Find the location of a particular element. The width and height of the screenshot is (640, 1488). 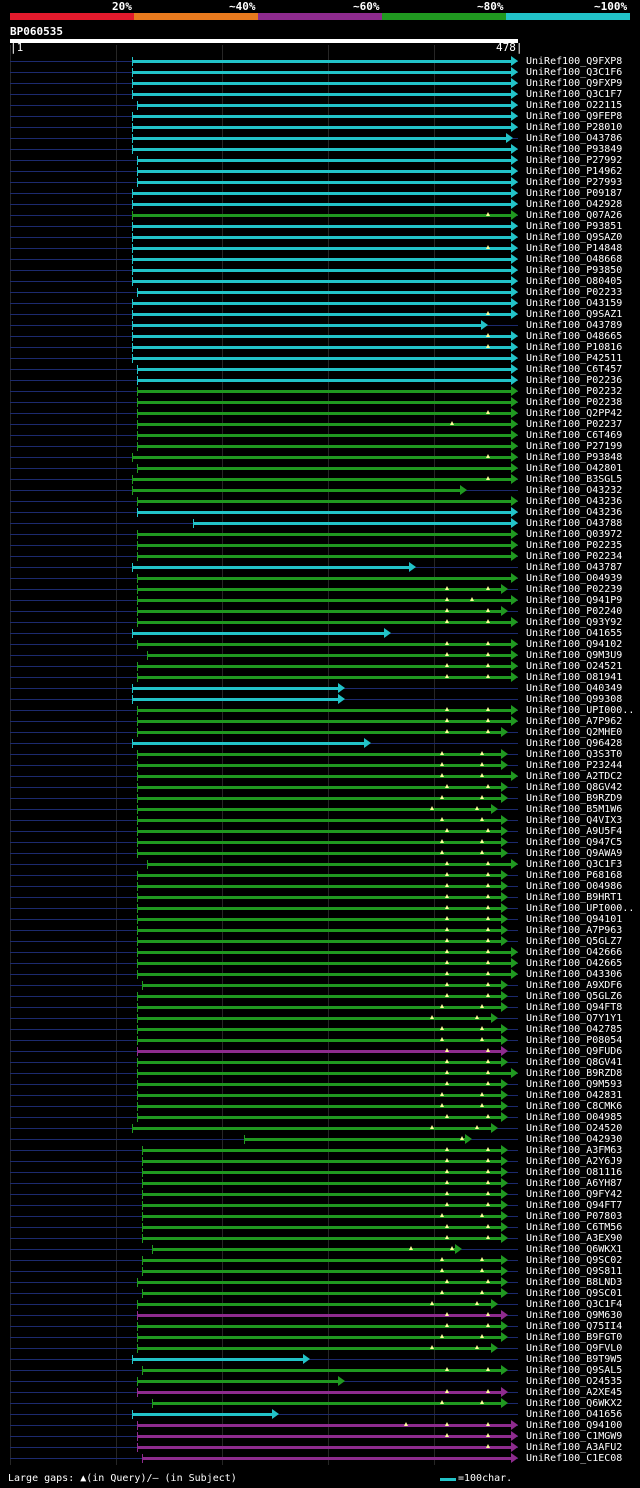

hit-label: UniRef100_A3EX90 is located at coordinates (574, 1238).